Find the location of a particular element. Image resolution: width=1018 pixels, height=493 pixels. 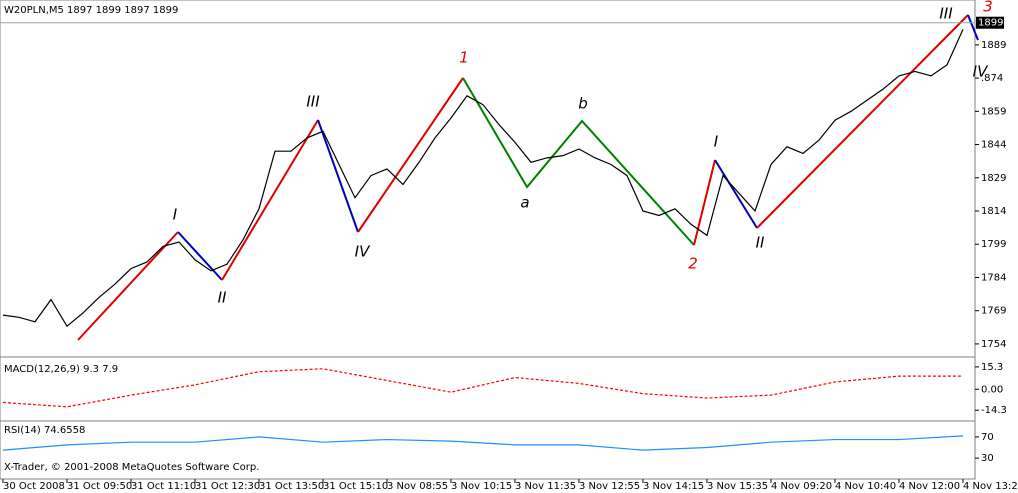

y-tick-label: 1844 is located at coordinates (993, 145).